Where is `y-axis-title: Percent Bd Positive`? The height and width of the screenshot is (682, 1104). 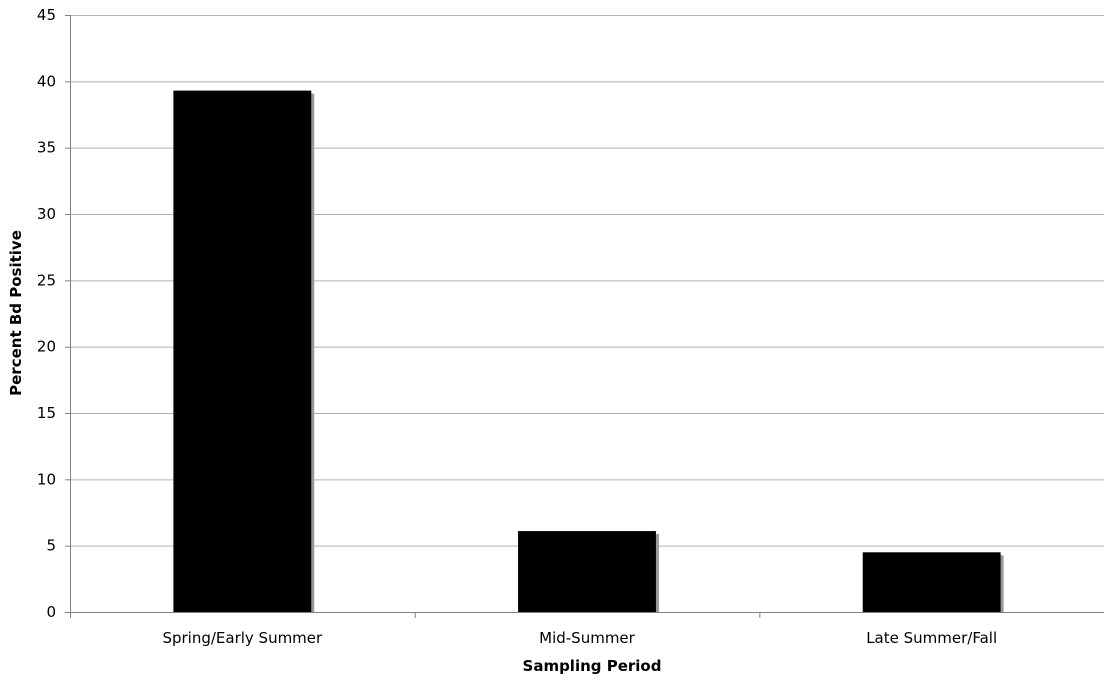 y-axis-title: Percent Bd Positive is located at coordinates (16, 313).